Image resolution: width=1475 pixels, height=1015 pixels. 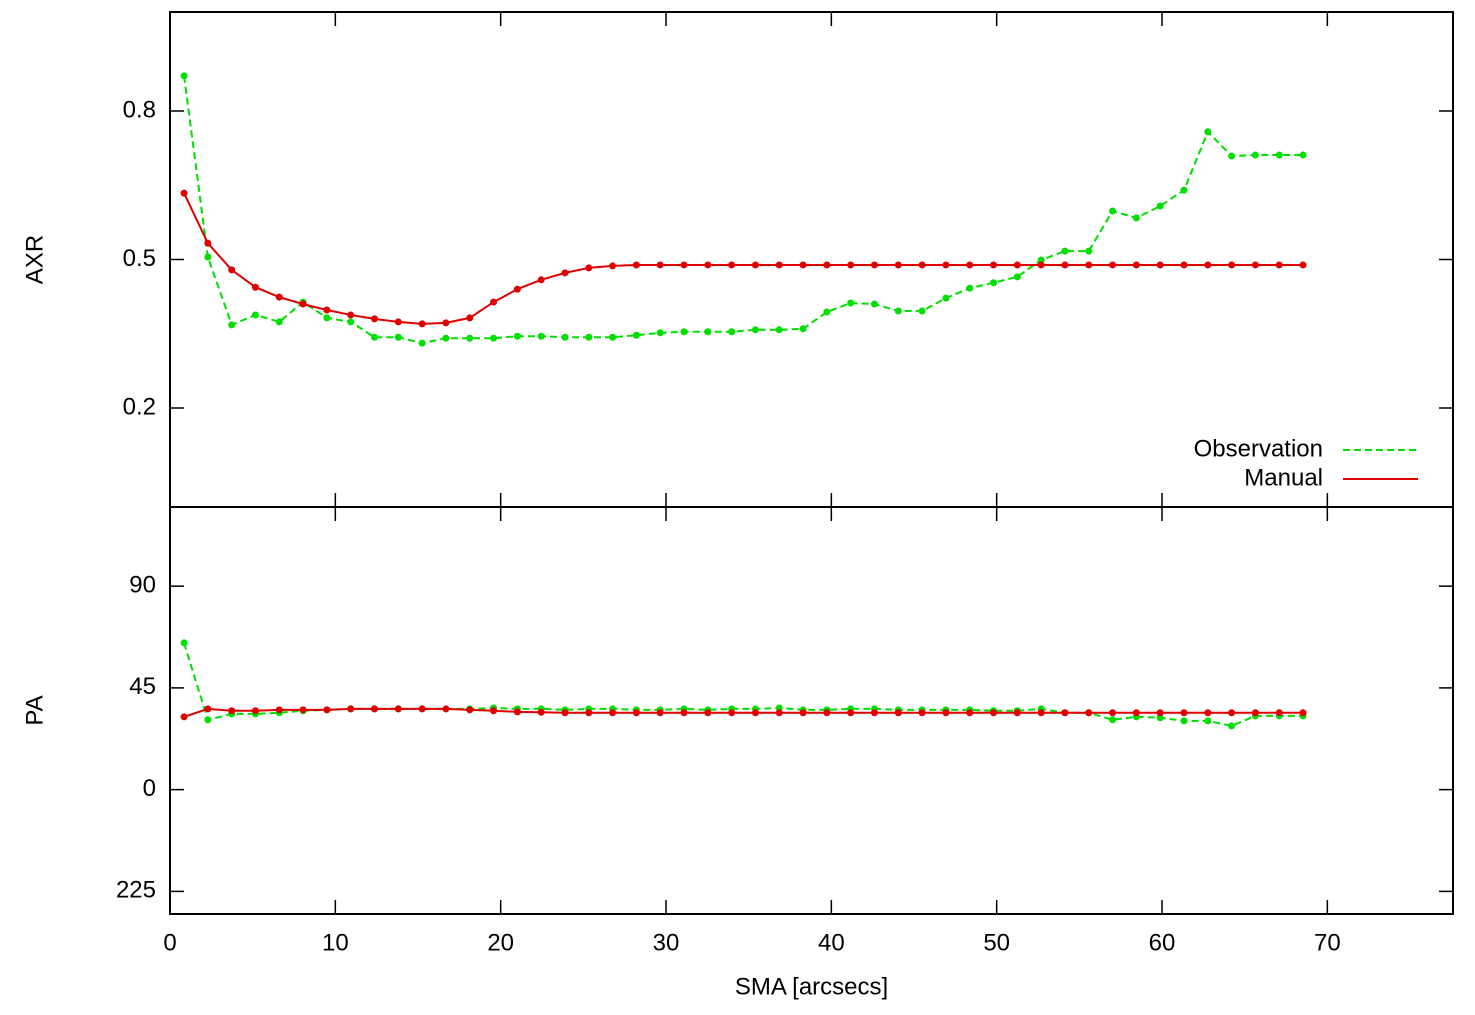 What do you see at coordinates (139, 109) in the screenshot?
I see `y-tick-label: 0.8` at bounding box center [139, 109].